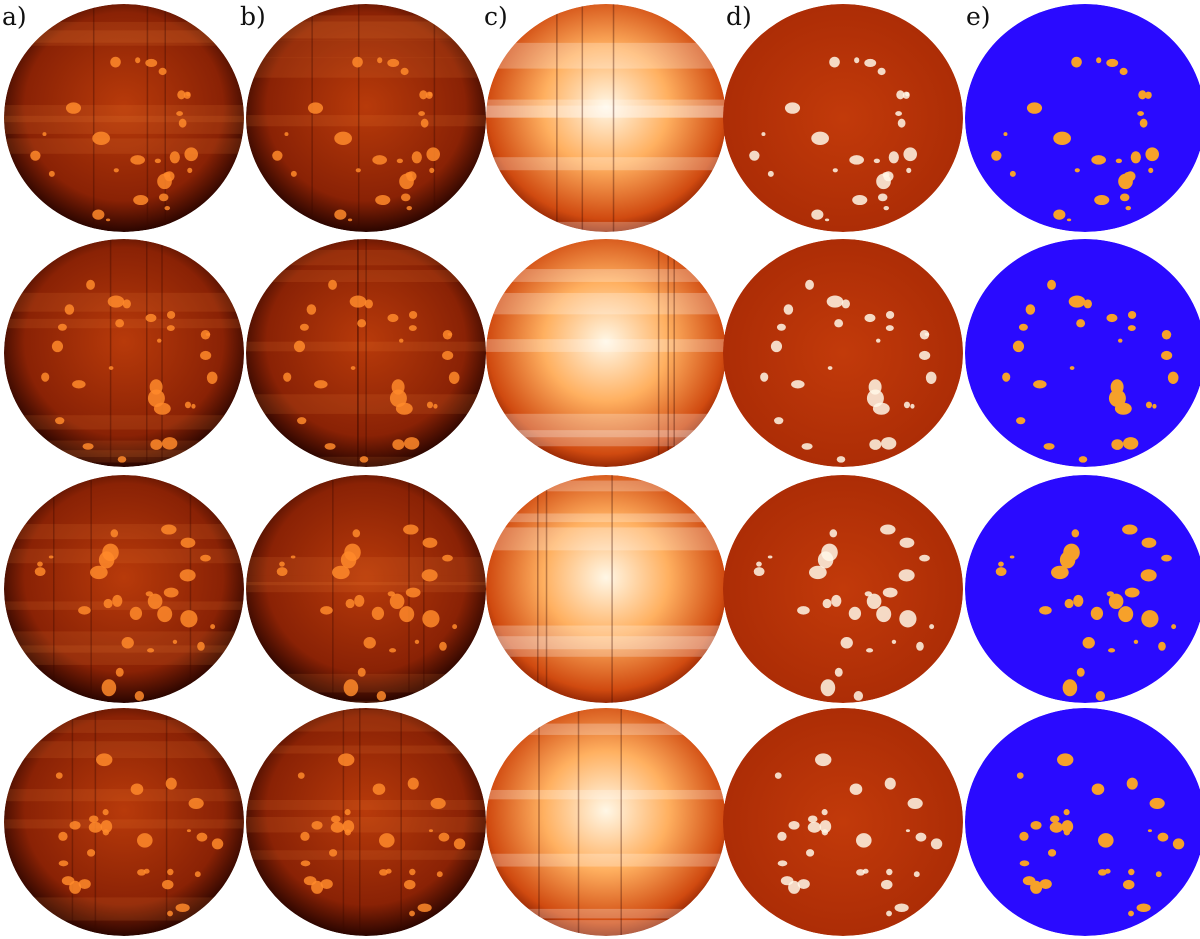  What do you see at coordinates (366, 822) in the screenshot?
I see `corrected-image-r4` at bounding box center [366, 822].